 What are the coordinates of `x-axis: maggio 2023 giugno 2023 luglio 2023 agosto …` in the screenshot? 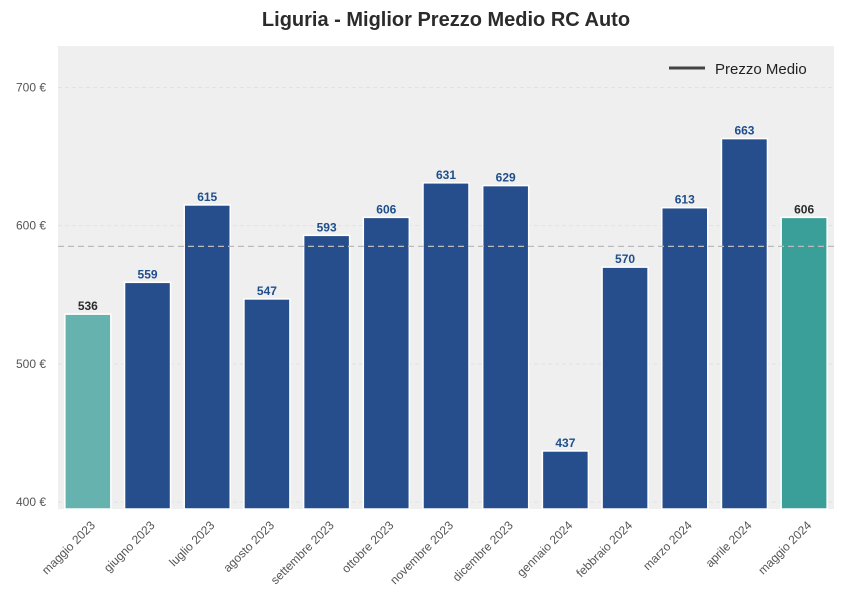 It's located at (427, 552).